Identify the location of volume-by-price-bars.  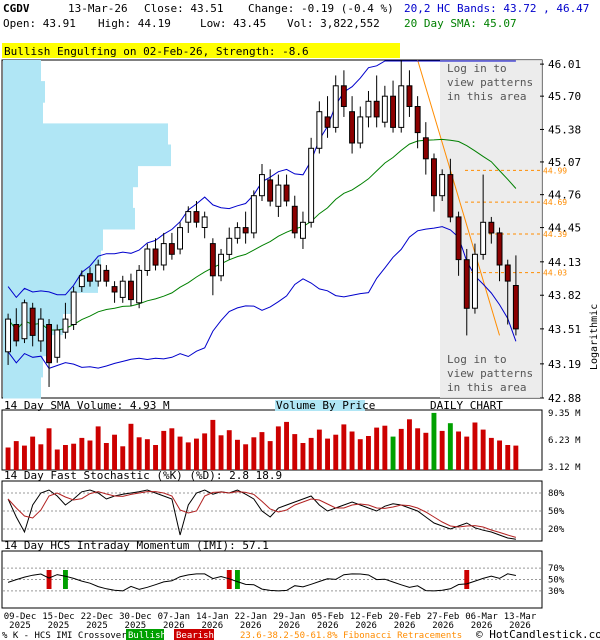
(87, 229).